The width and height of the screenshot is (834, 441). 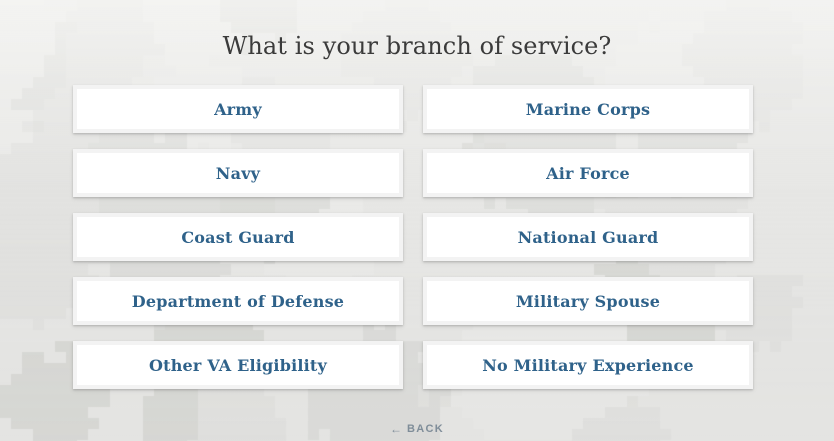 What do you see at coordinates (425, 428) in the screenshot?
I see `back-button-label: BACK` at bounding box center [425, 428].